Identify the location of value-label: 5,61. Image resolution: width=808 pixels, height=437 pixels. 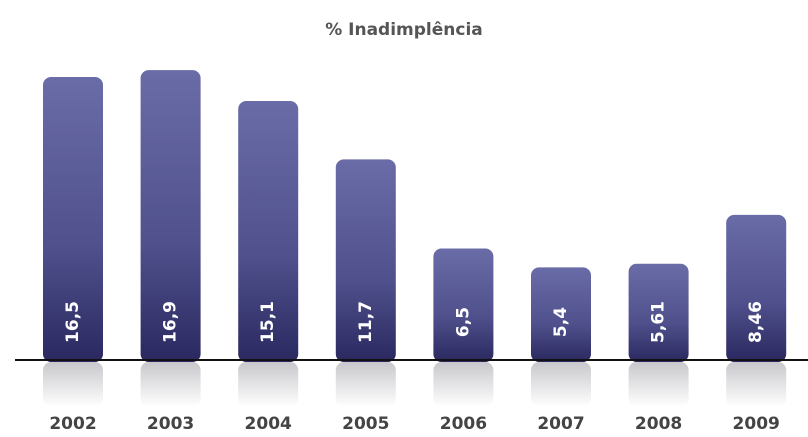
(659, 322).